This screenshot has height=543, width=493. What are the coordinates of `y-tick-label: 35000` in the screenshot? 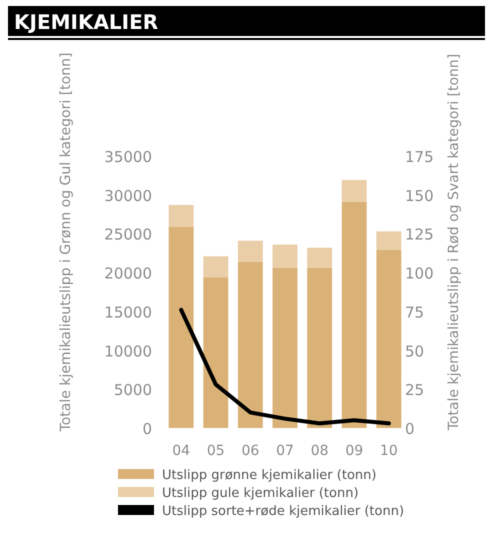 It's located at (128, 157).